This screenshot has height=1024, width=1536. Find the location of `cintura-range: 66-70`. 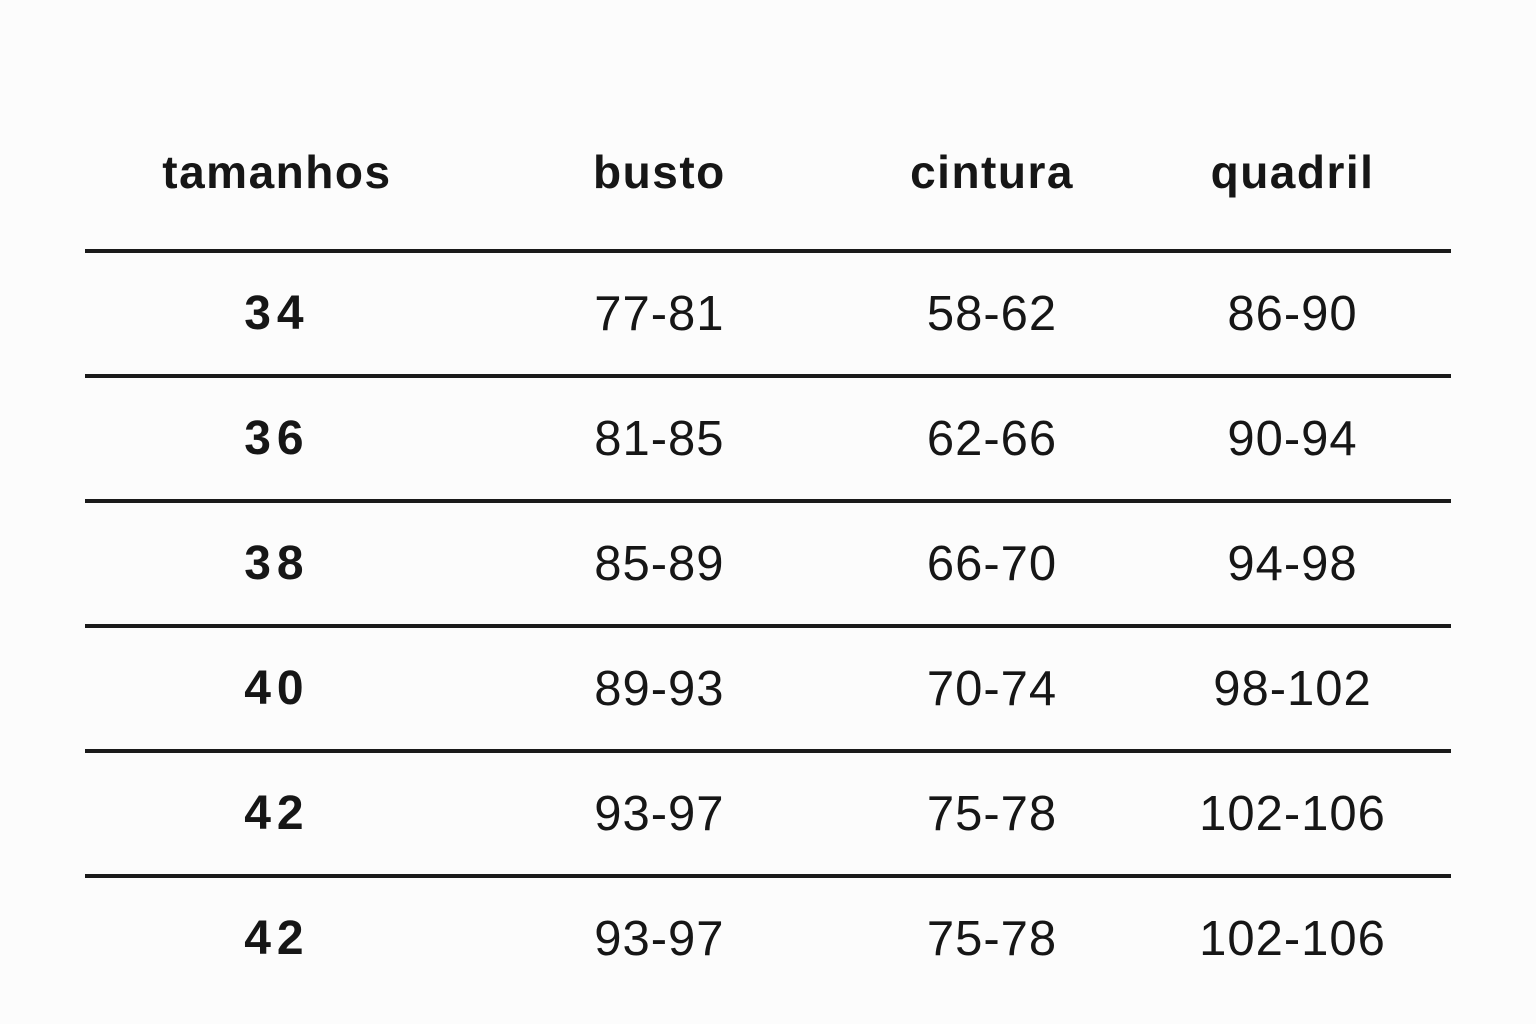

cintura-range: 66-70 is located at coordinates (992, 563).